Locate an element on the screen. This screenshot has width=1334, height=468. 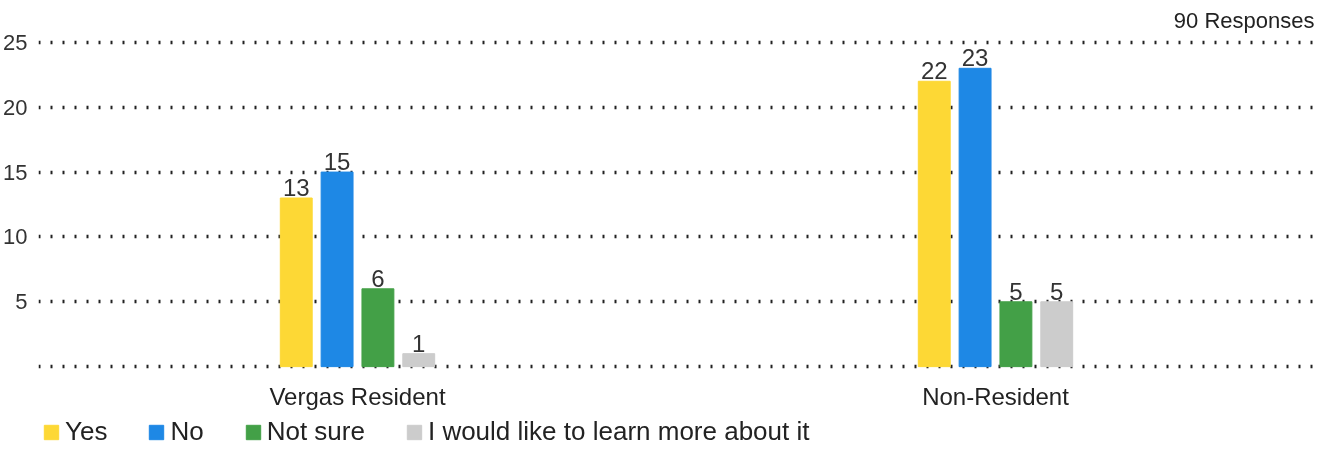
legend-label: No is located at coordinates (187, 431).